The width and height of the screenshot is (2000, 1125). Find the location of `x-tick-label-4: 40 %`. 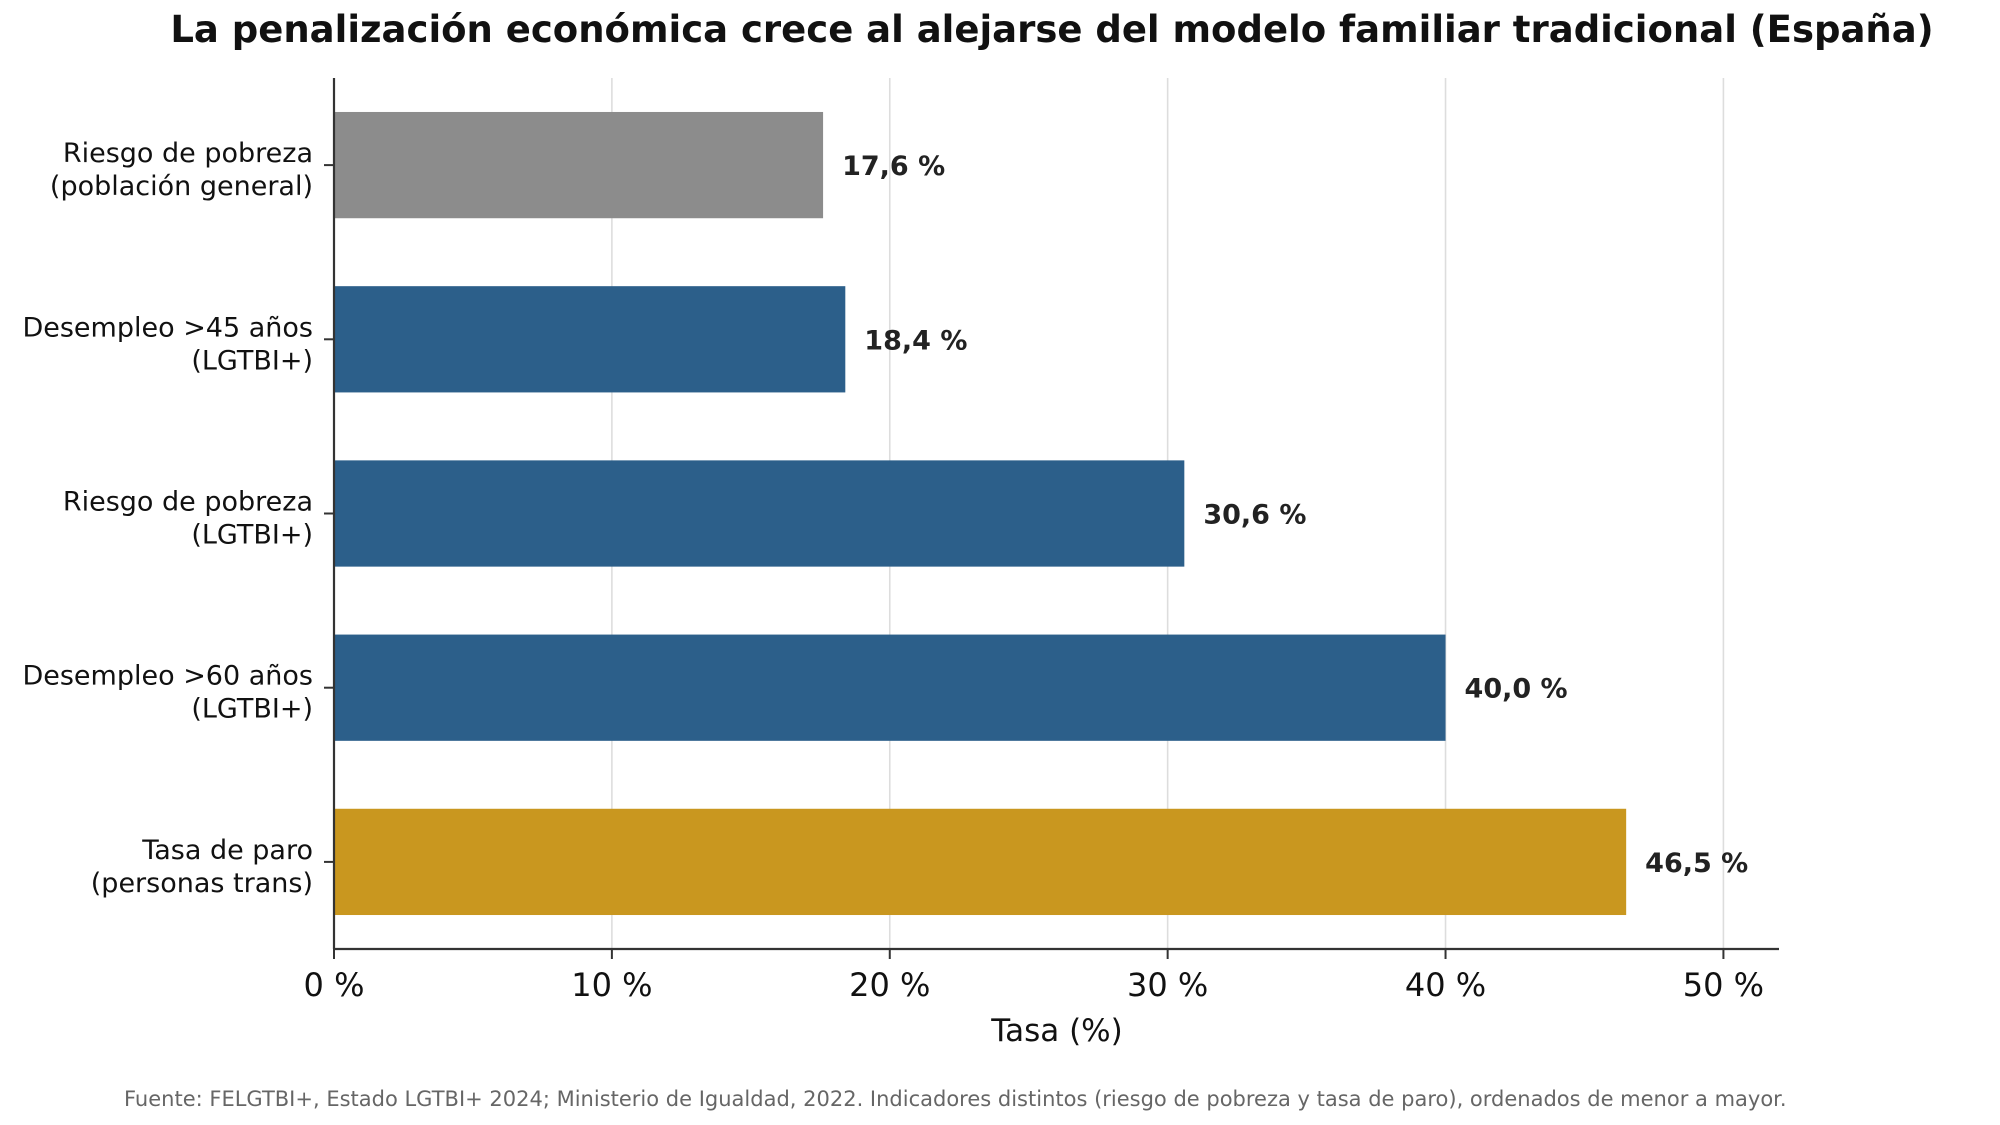

x-tick-label-4: 40 % is located at coordinates (1445, 985).